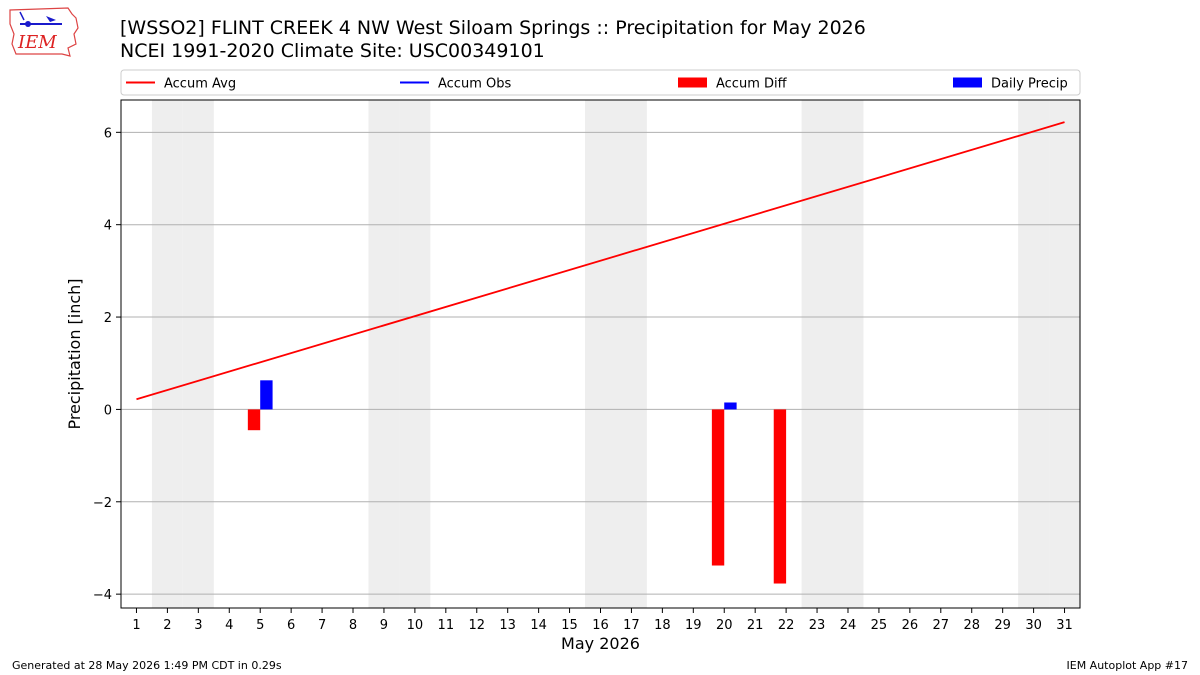 This screenshot has height=675, width=1200. I want to click on x-tick-label-20: 20, so click(724, 625).